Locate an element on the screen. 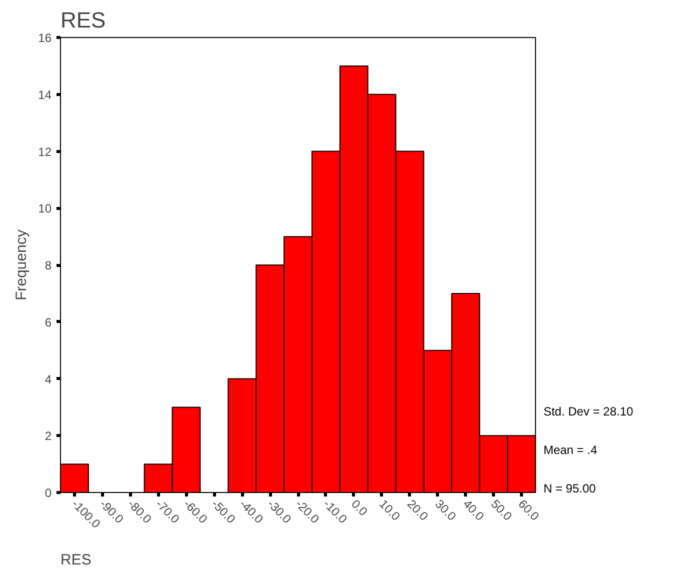 The width and height of the screenshot is (688, 583). x-tick-label: -20.0 is located at coordinates (307, 511).